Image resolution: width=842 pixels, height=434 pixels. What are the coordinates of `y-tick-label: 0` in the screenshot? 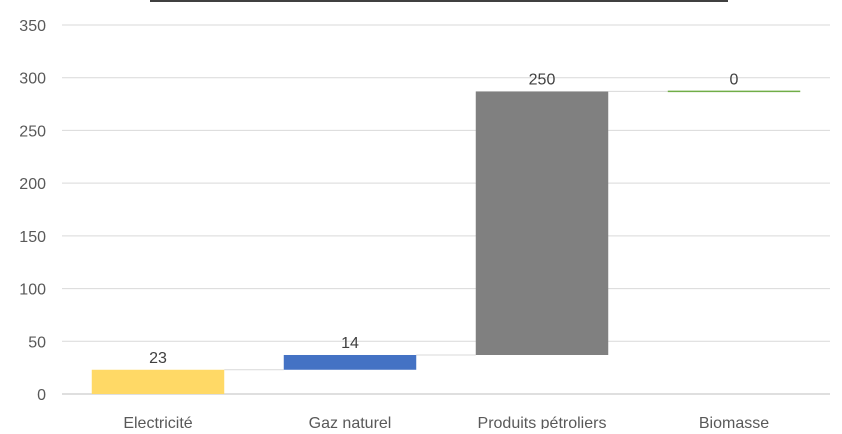 It's located at (41, 395).